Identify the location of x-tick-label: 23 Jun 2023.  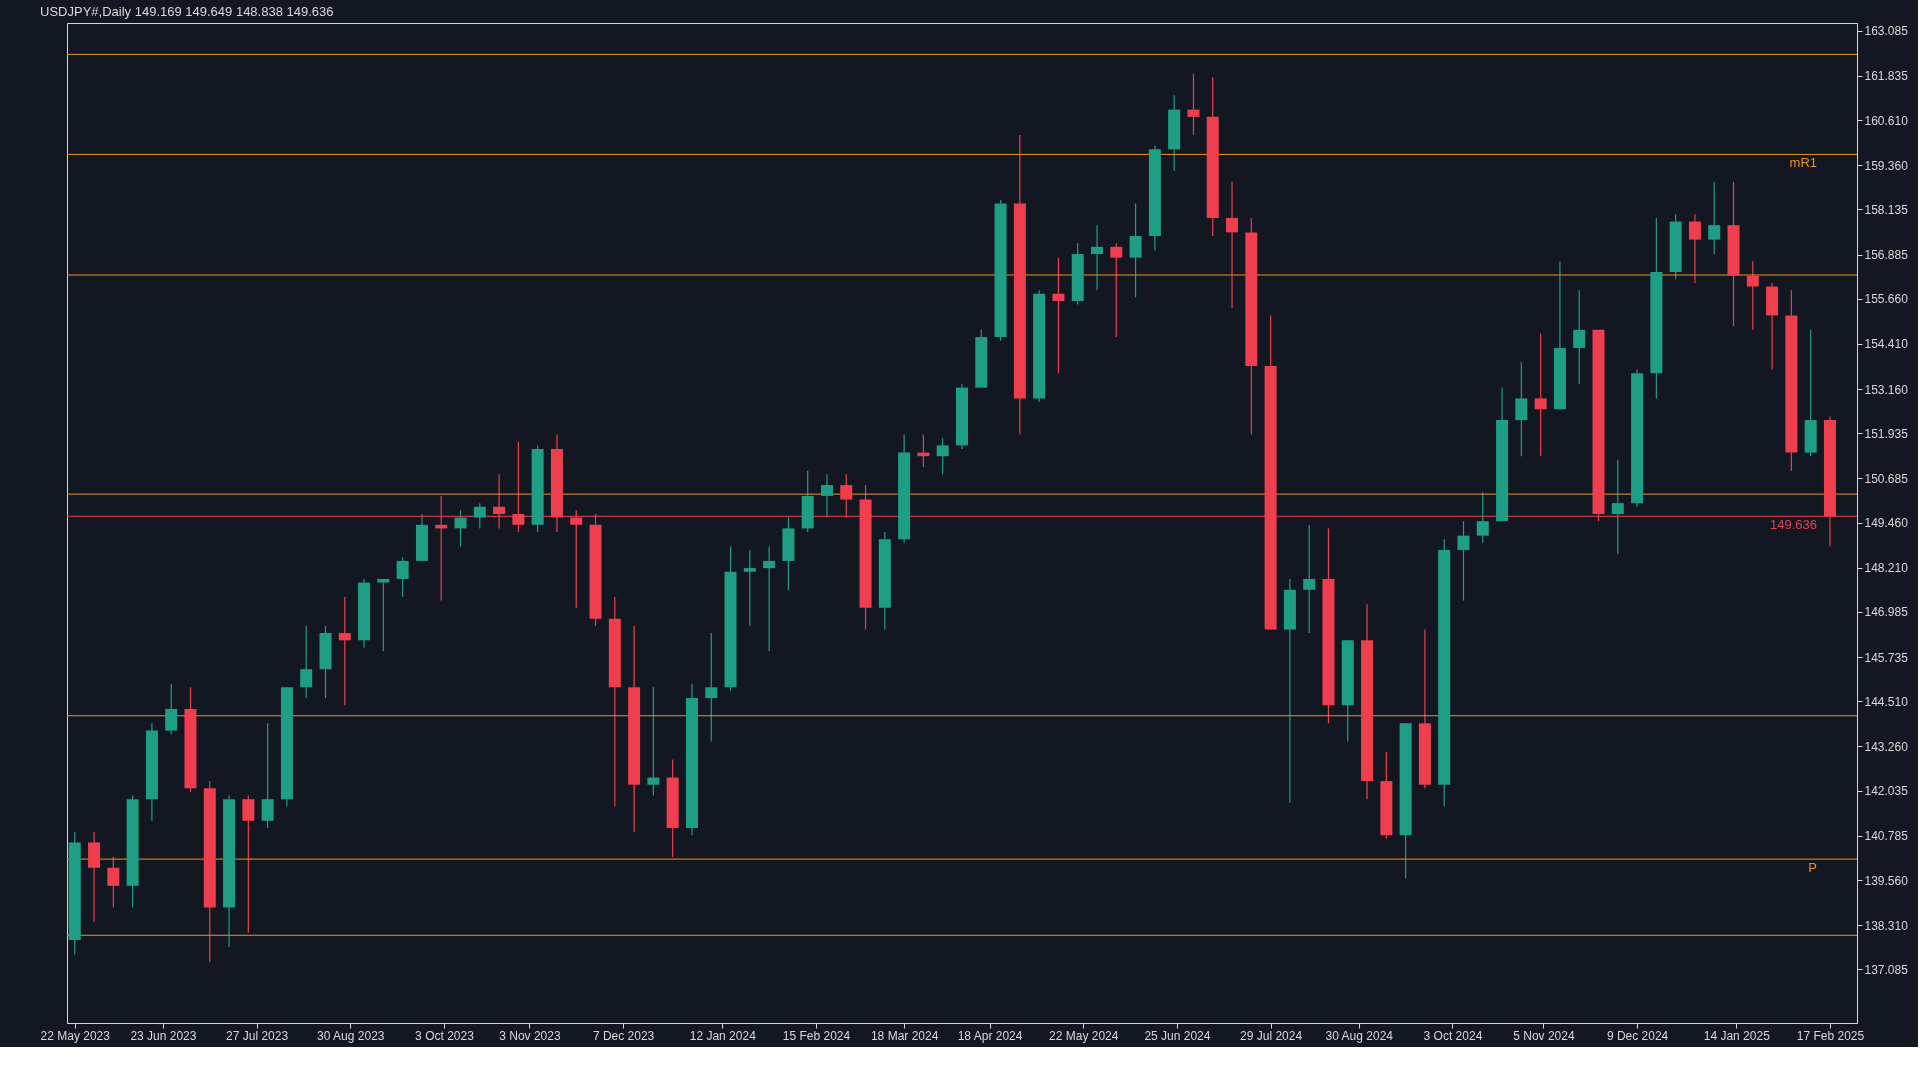
(163, 1035).